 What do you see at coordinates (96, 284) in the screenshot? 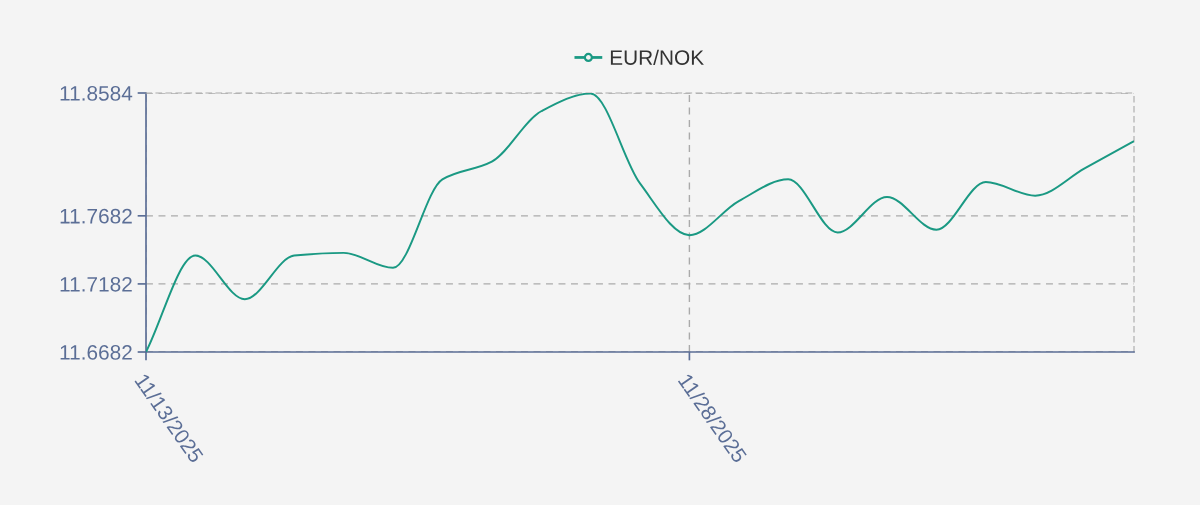
I see `y-tick-label: 11.7182` at bounding box center [96, 284].